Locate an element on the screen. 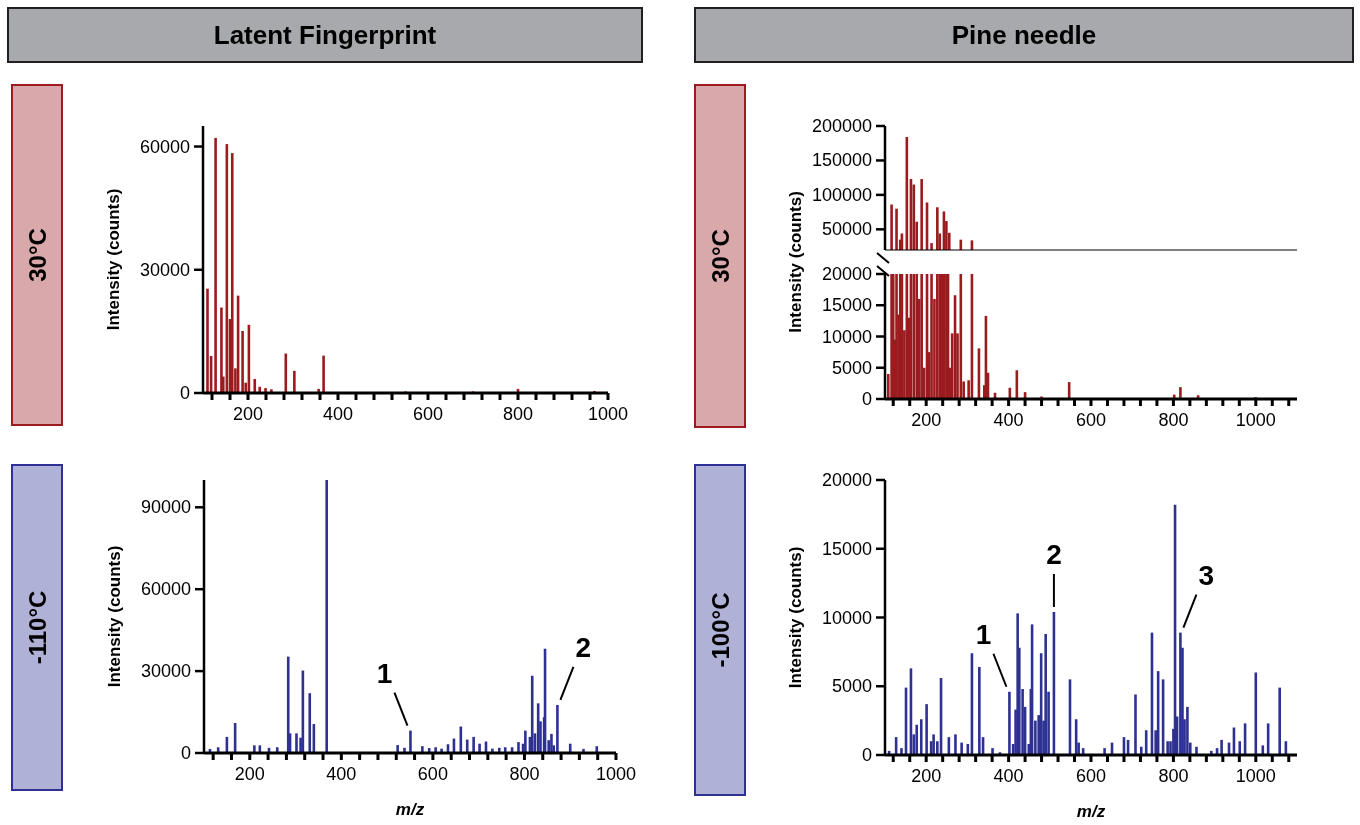 Image resolution: width=1360 pixels, height=825 pixels. chart-title: Latent Fingerprint is located at coordinates (325, 35).